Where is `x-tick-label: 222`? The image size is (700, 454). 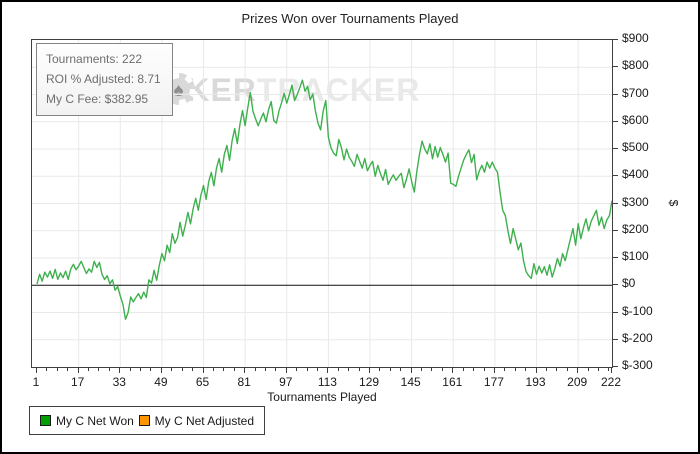 x-tick-label: 222 is located at coordinates (611, 382).